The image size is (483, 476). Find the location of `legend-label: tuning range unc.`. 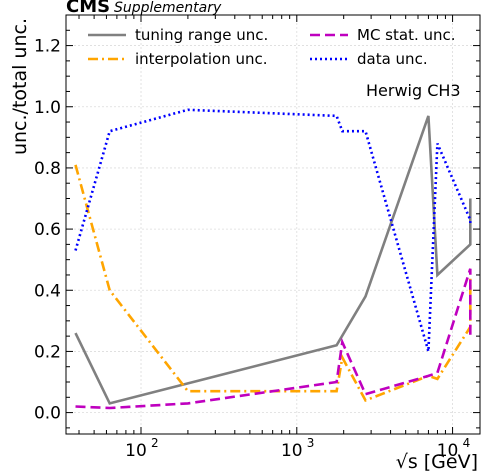

legend-label: tuning range unc. is located at coordinates (201, 35).